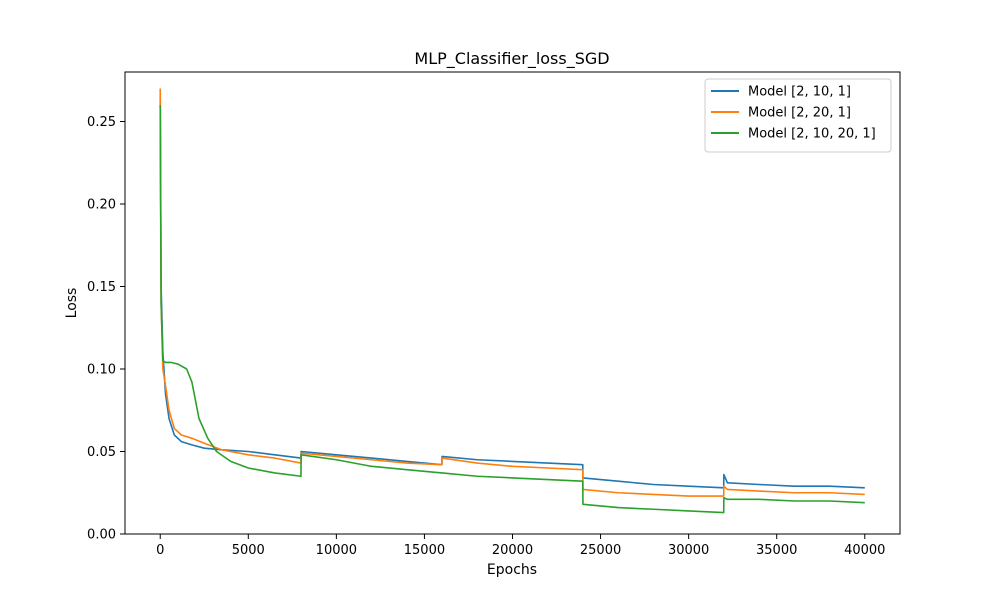  What do you see at coordinates (101, 205) in the screenshot?
I see `y-tick-label: 0.20` at bounding box center [101, 205].